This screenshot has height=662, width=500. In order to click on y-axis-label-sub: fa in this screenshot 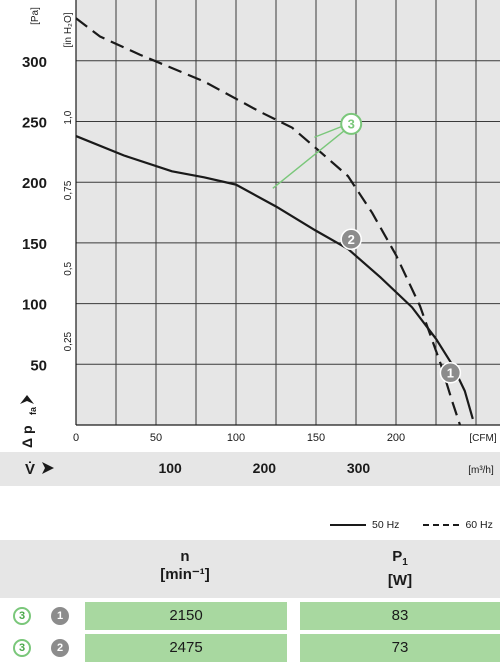, I will do `click(33, 410)`.